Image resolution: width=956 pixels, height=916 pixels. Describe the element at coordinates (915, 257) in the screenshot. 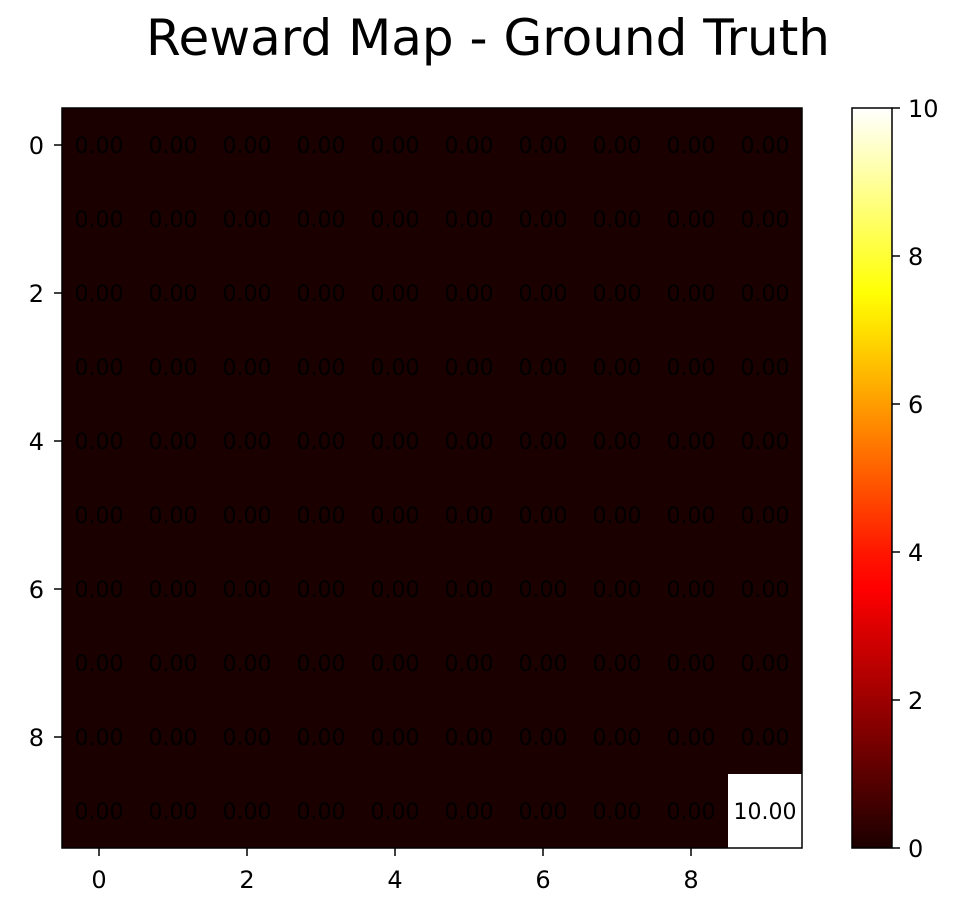

I see `colorbar-tick-label: 8` at that location.